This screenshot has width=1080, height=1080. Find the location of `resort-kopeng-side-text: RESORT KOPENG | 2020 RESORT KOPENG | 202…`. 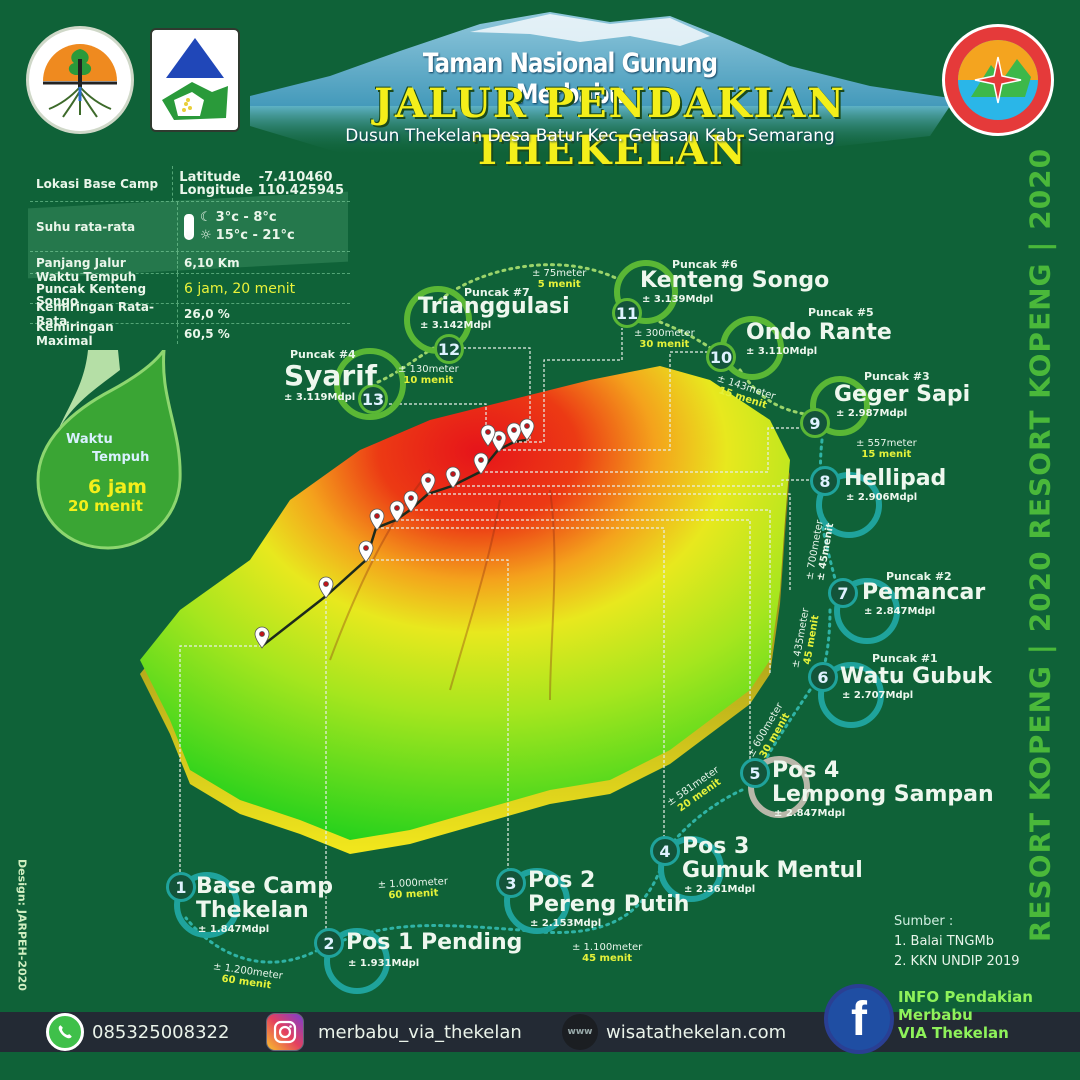

resort-kopeng-side-text: RESORT KOPENG | 2020 RESORT KOPENG | 202… is located at coordinates (1040, 545).